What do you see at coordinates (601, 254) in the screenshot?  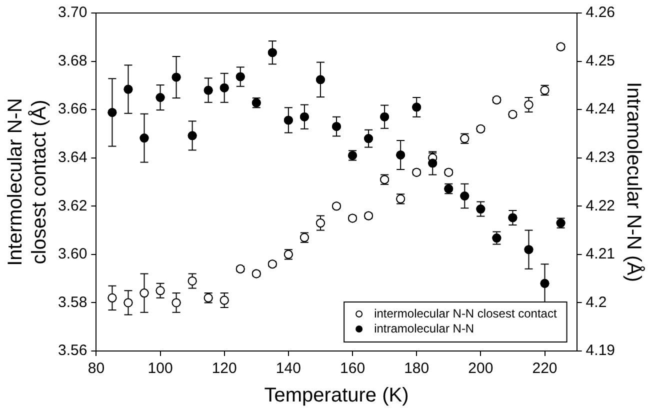 I see `y2-tick-label: 4.21` at bounding box center [601, 254].